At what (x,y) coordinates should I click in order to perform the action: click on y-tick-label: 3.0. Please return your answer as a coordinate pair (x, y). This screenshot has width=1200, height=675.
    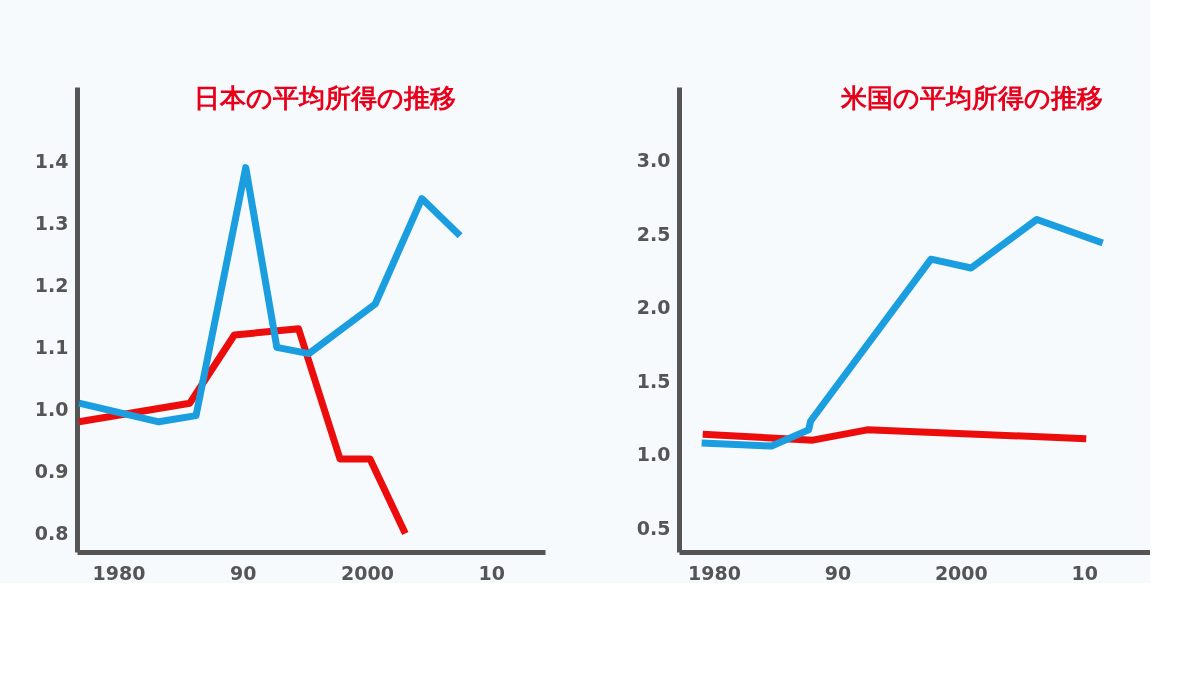
    Looking at the image, I should click on (653, 160).